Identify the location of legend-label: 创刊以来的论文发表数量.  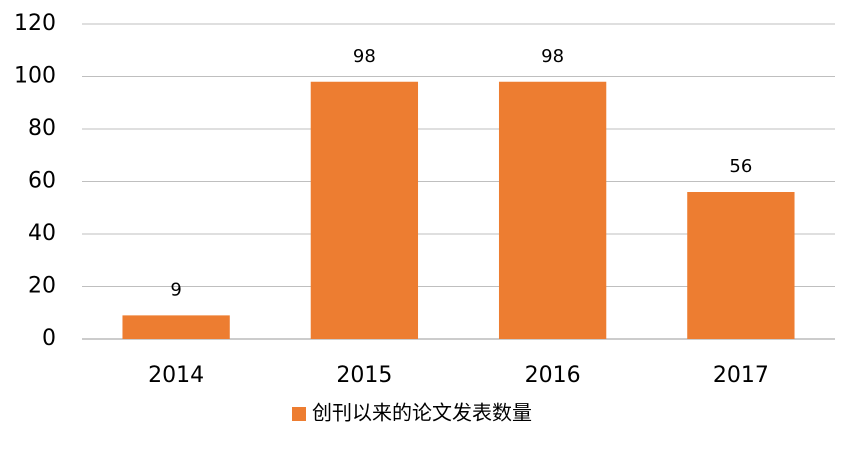
(422, 413).